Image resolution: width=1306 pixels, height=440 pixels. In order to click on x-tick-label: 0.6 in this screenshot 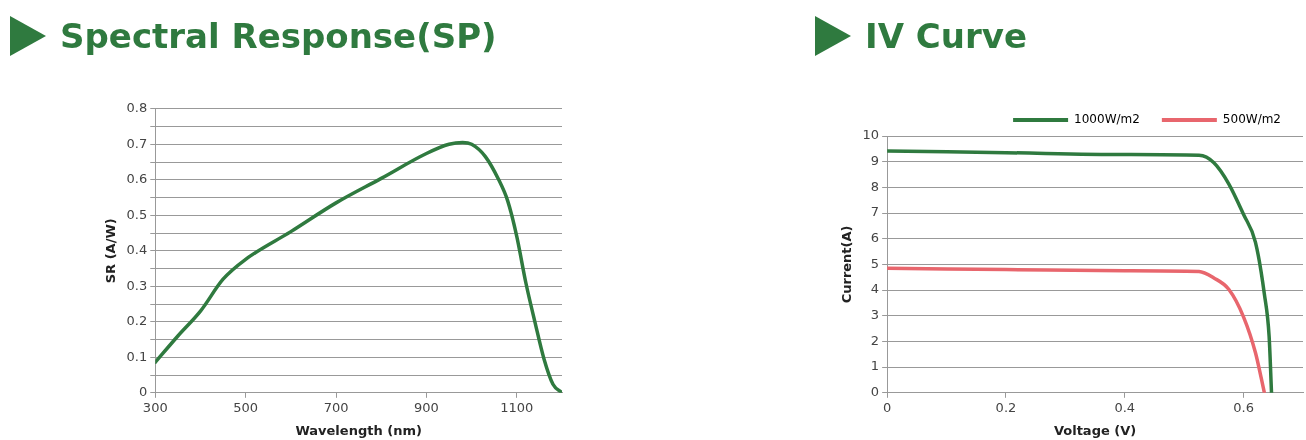, I will do `click(1243, 407)`.